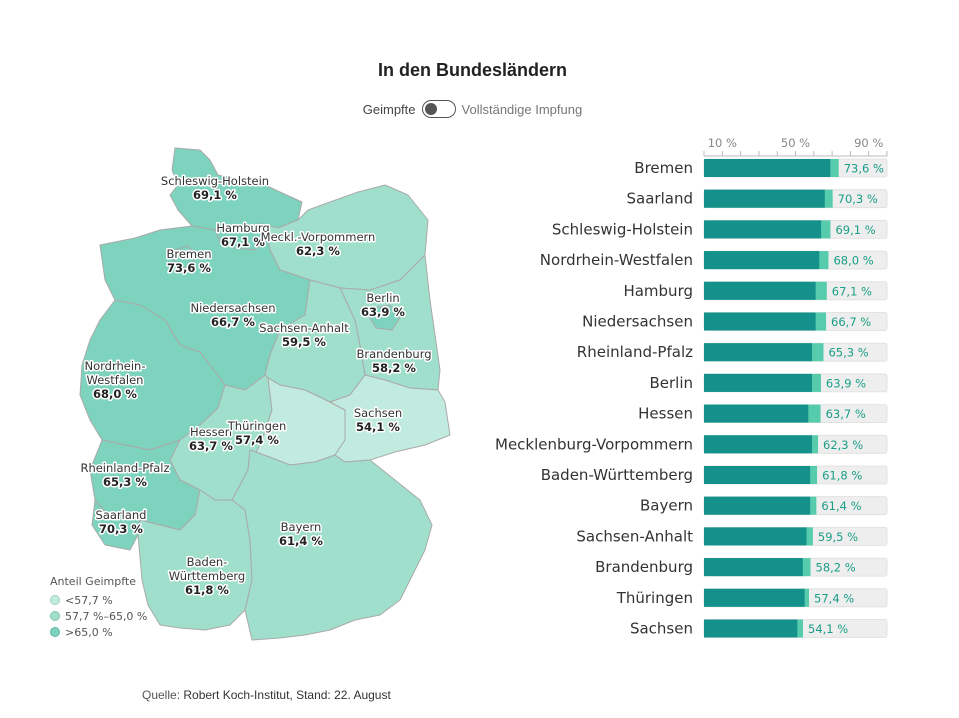  I want to click on map-region-value: 61,4 %, so click(301, 541).